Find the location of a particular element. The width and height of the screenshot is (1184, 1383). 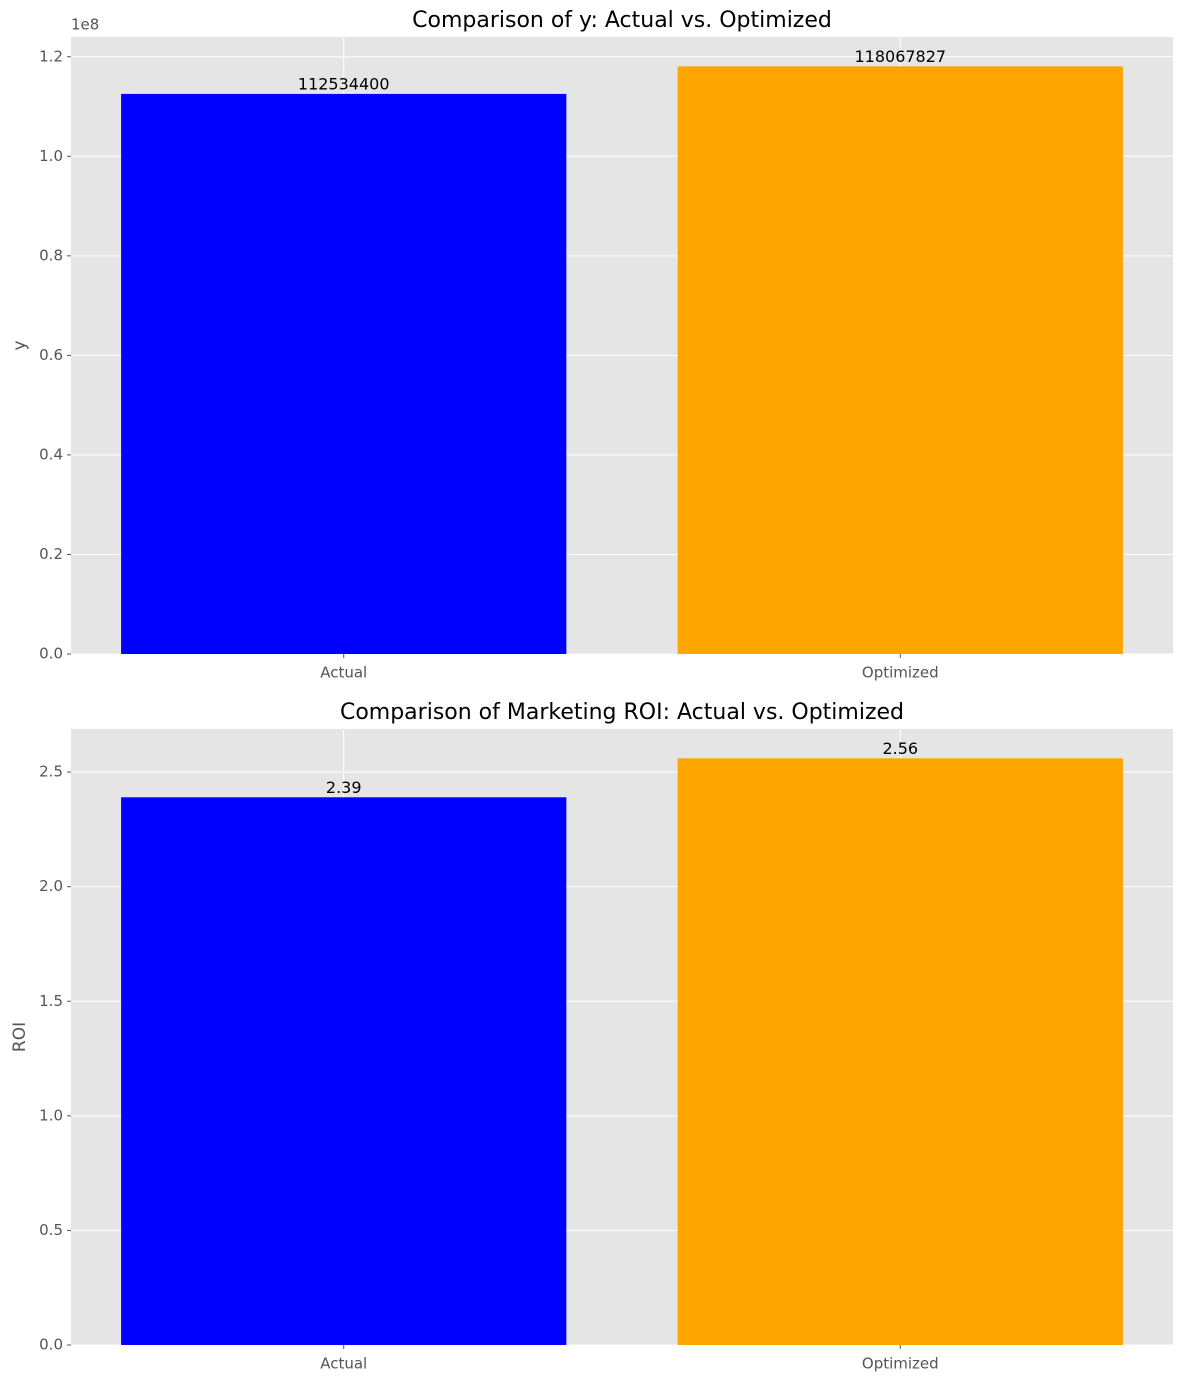

value-label: 112534400 is located at coordinates (344, 83).